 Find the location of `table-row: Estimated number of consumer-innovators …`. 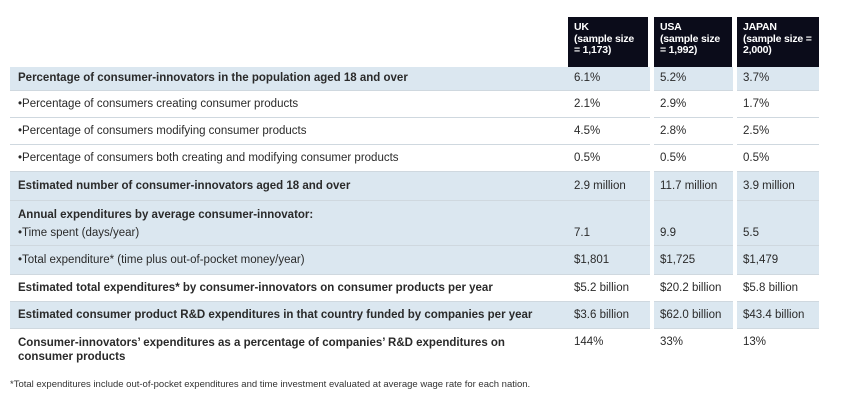

table-row: Estimated number of consumer-innovators … is located at coordinates (414, 186).